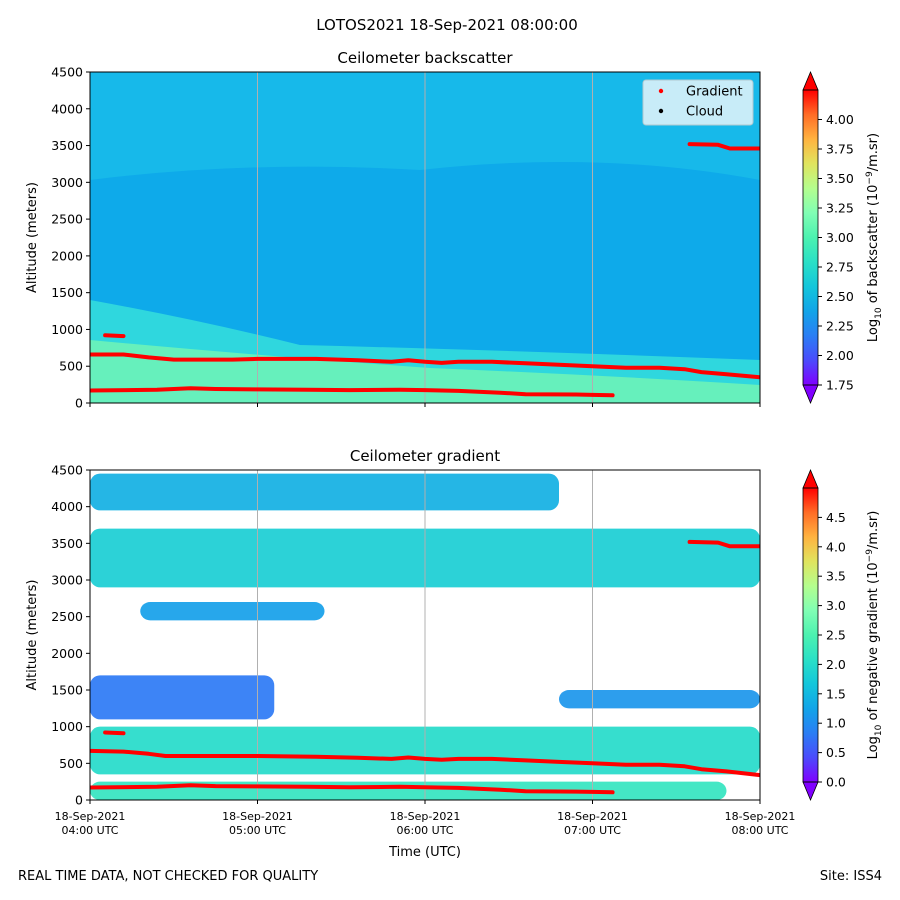 The image size is (900, 900). What do you see at coordinates (425, 456) in the screenshot?
I see `panel-title: Ceilometer gradient` at bounding box center [425, 456].